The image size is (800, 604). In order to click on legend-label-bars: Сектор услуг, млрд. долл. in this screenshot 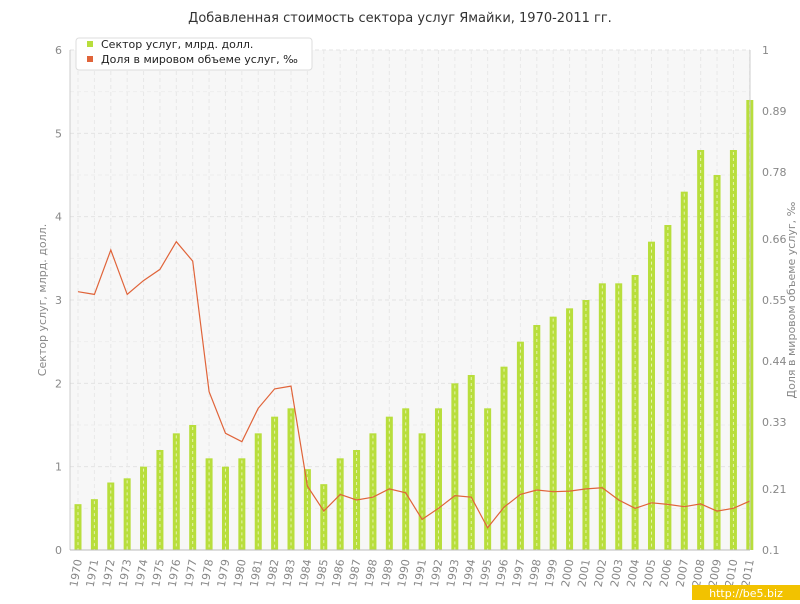, I will do `click(177, 44)`.